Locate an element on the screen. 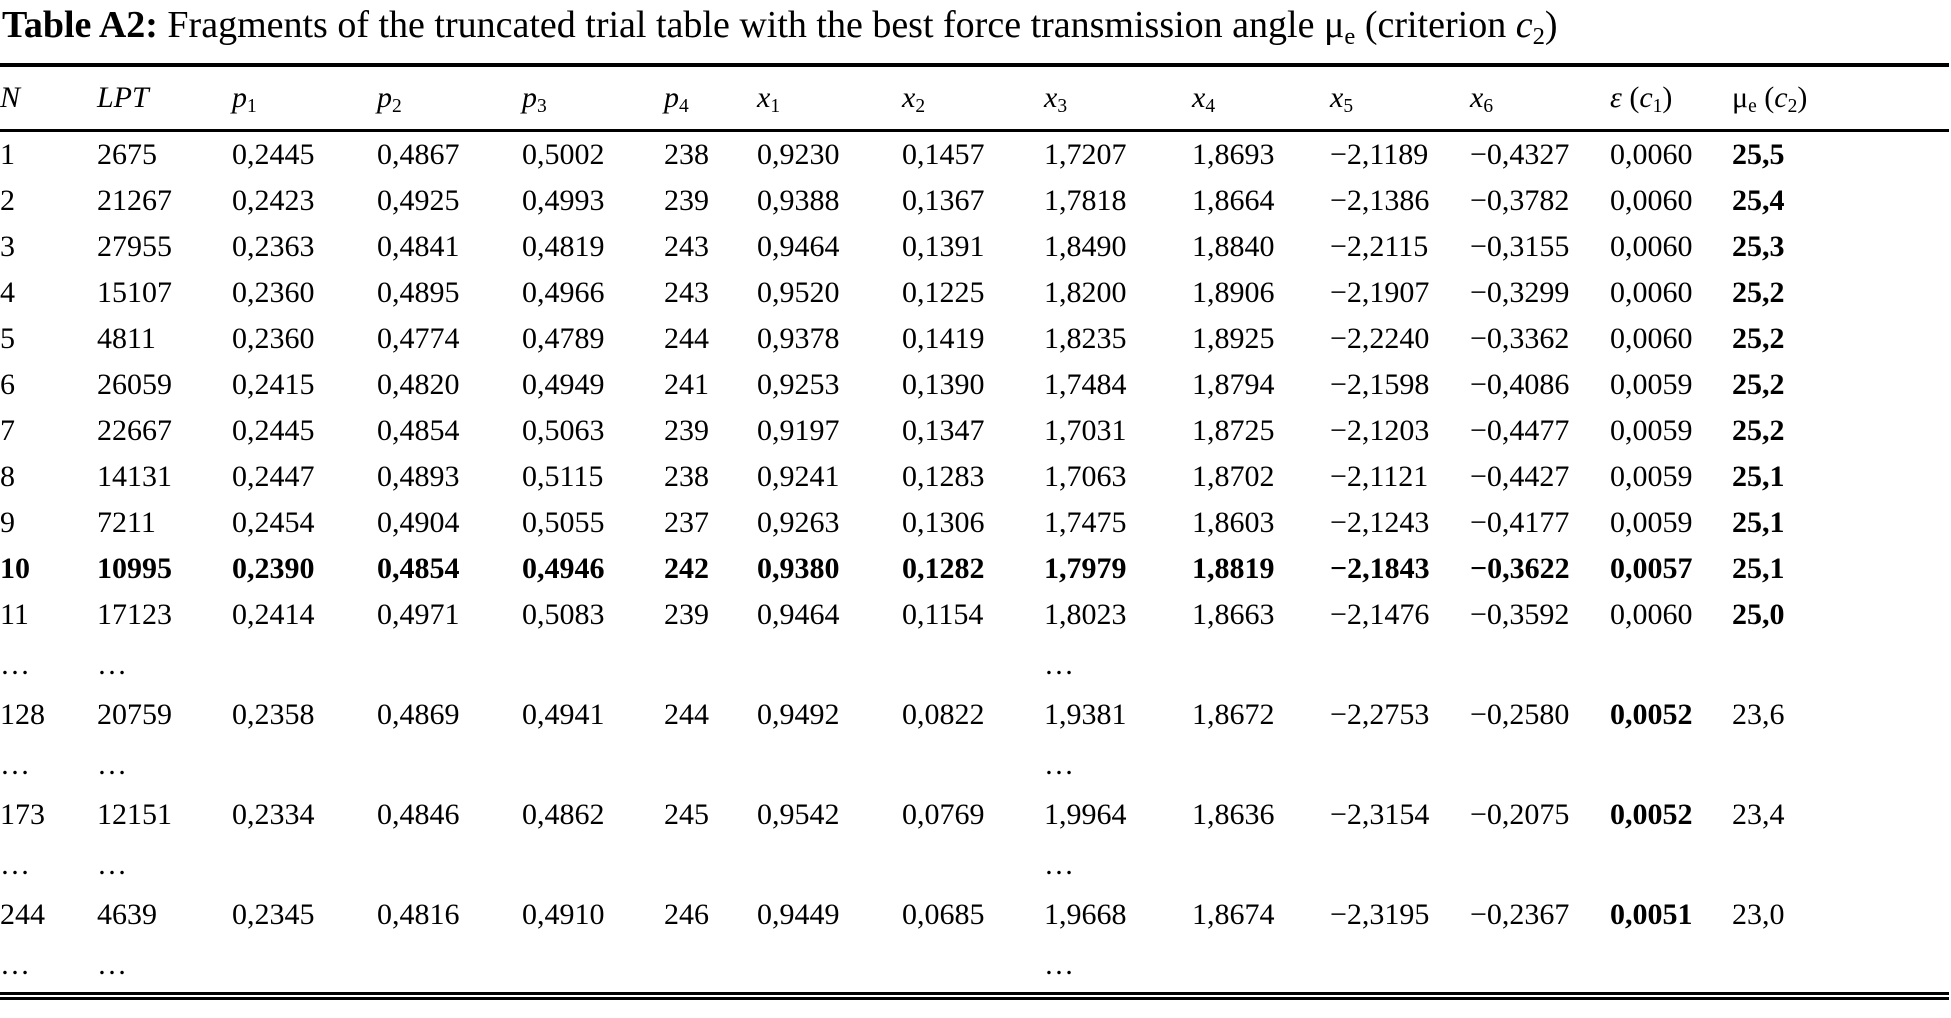 The width and height of the screenshot is (1951, 1018). cell-p2: 0,4869 is located at coordinates (418, 714).